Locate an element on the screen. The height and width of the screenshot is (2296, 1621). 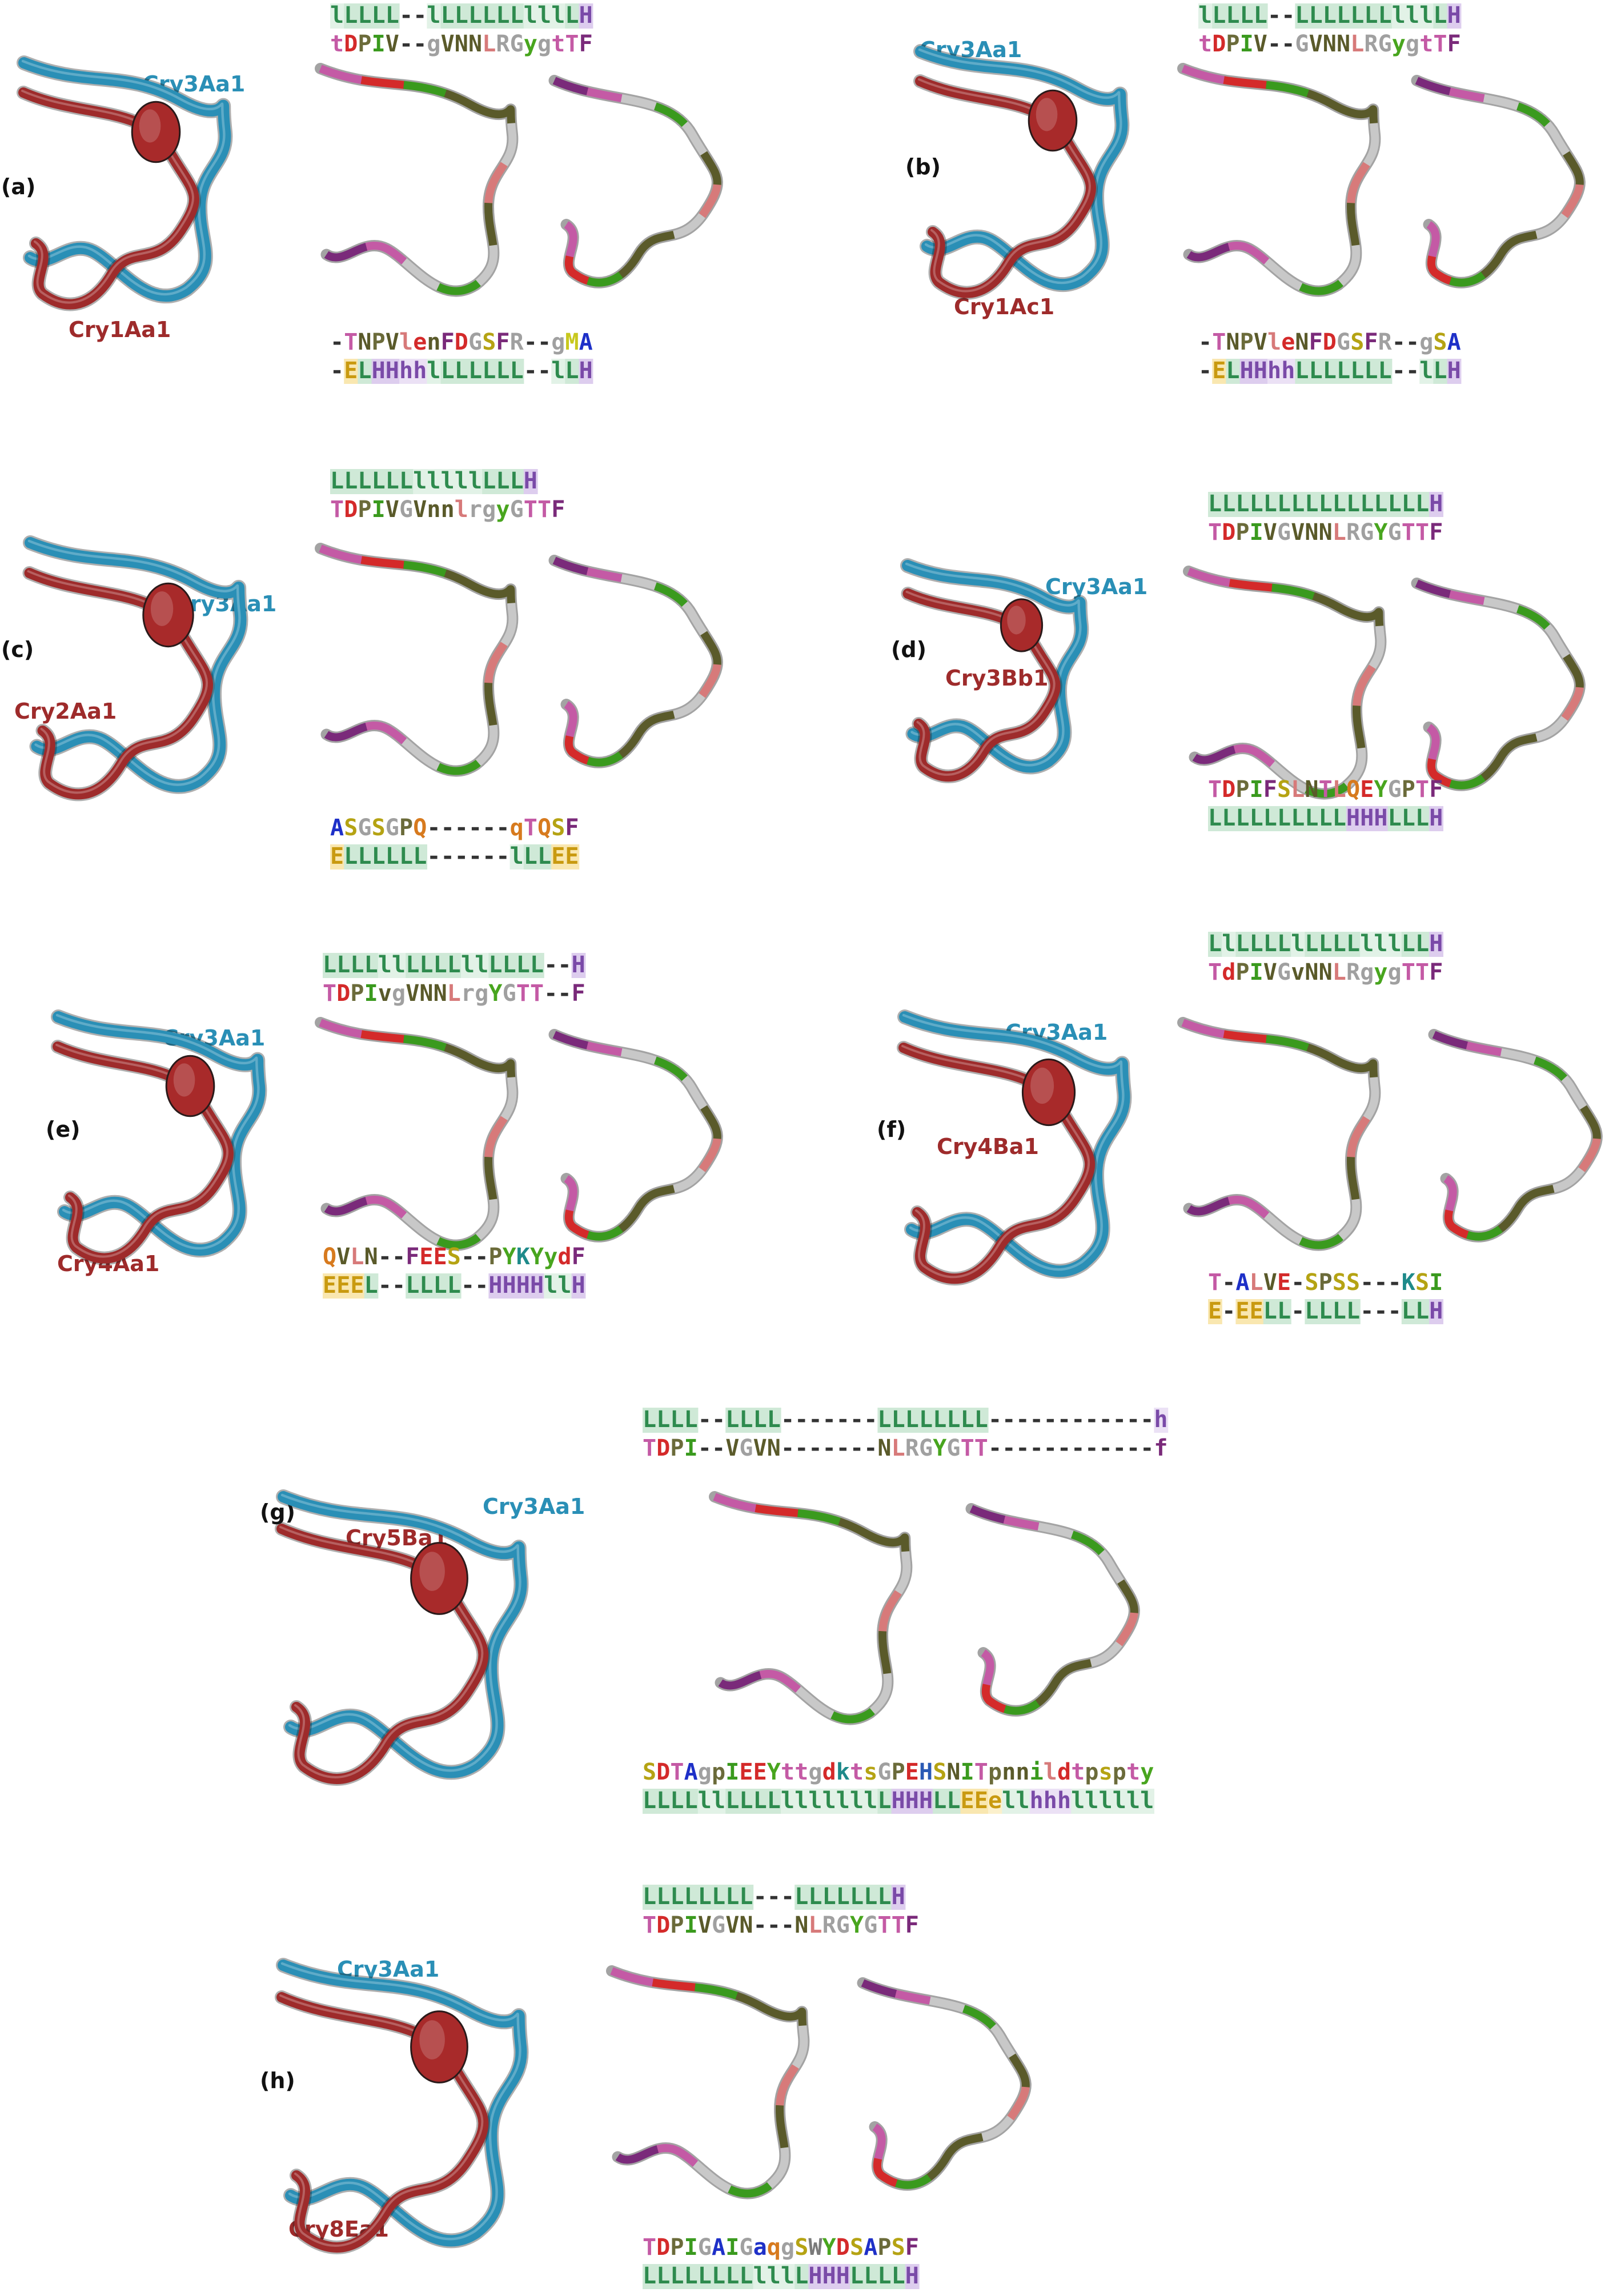
panel-d: (d) Cry3Aa1 Cry3Bb1 is located at coordinates (1019, 632).